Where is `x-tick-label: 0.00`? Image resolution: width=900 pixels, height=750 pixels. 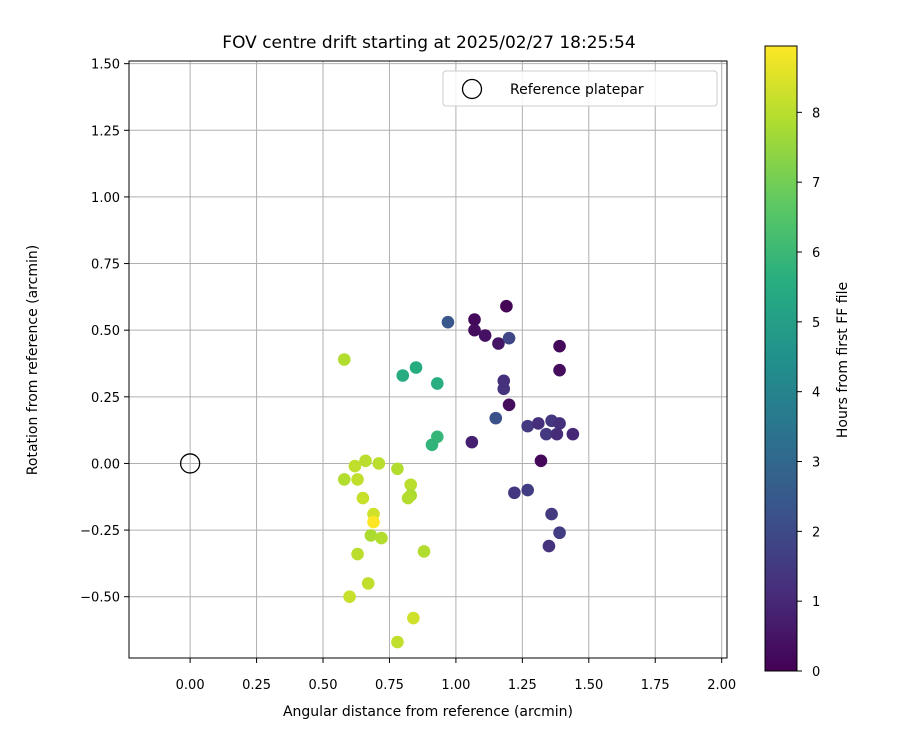
x-tick-label: 0.00 is located at coordinates (190, 685).